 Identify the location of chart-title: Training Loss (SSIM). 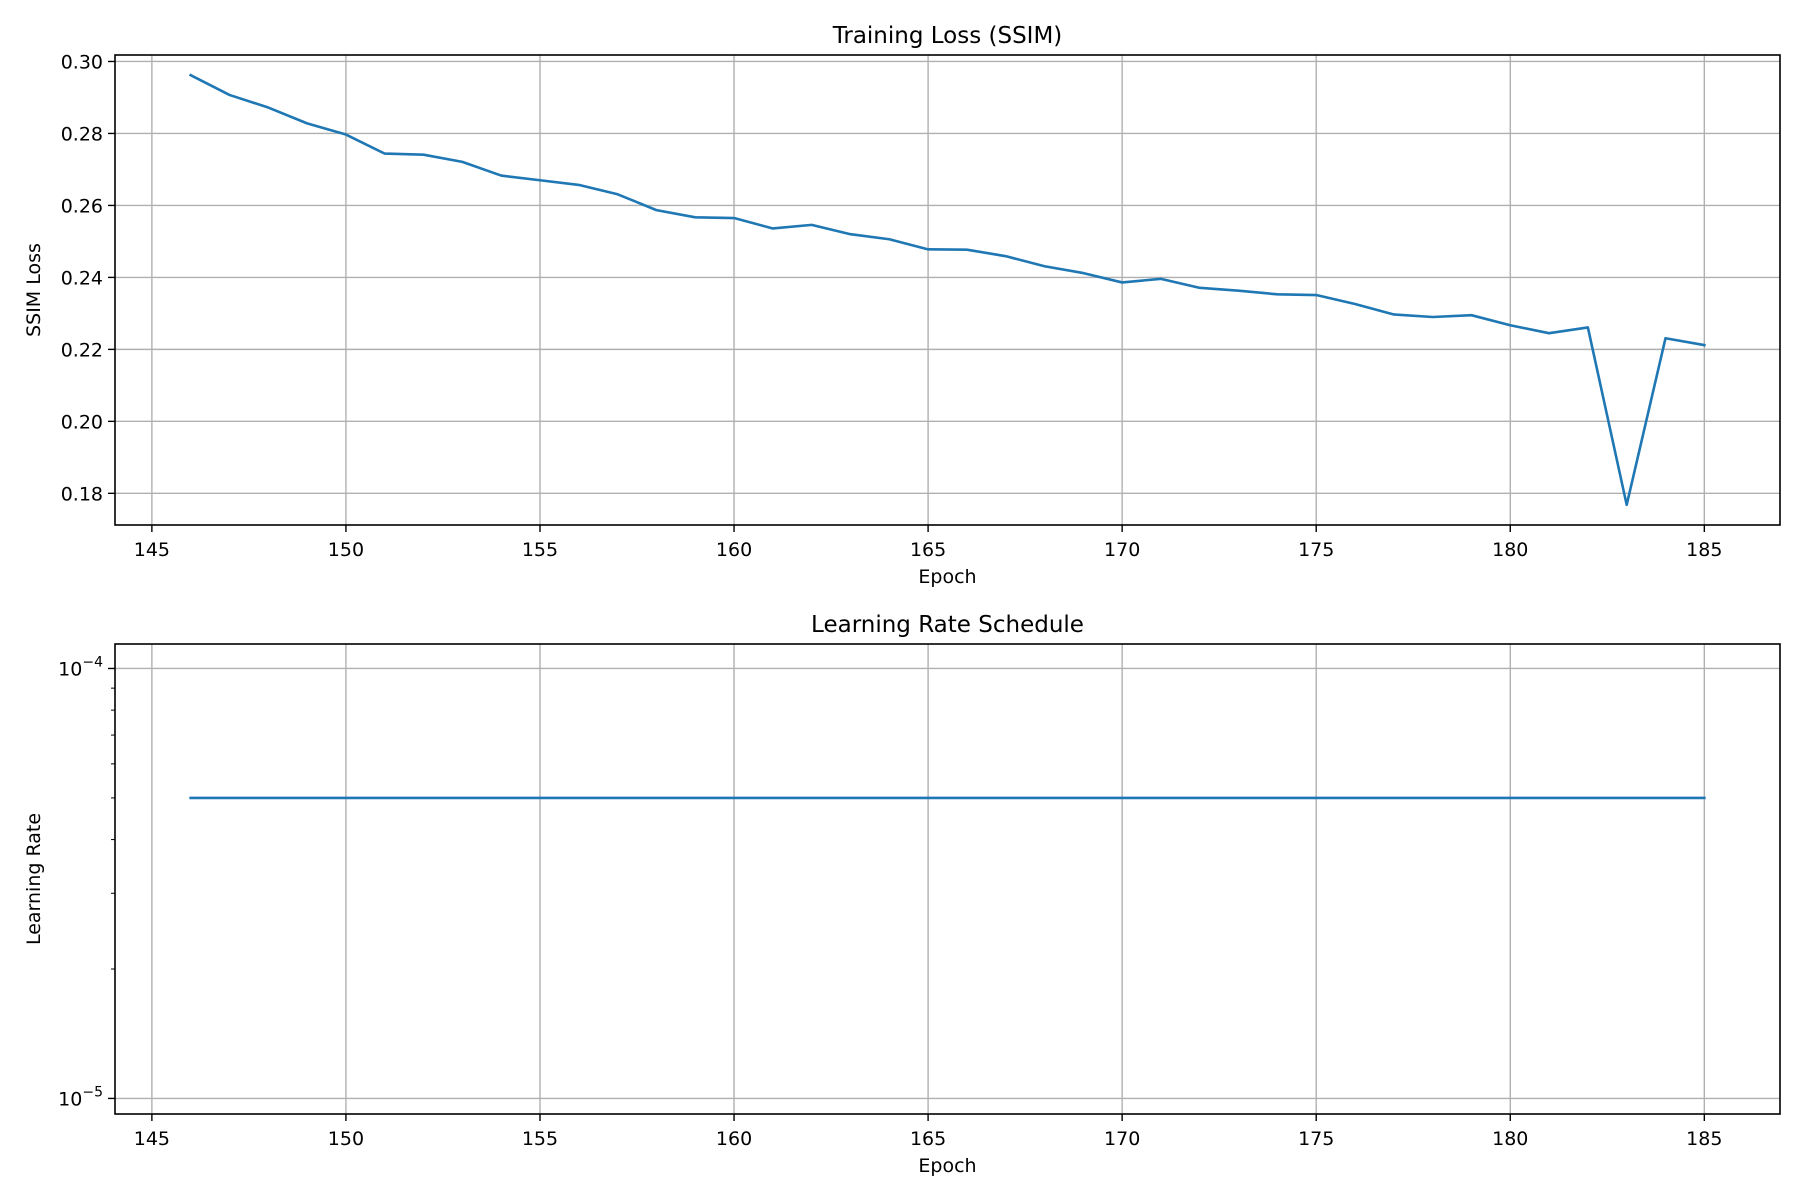
(947, 36).